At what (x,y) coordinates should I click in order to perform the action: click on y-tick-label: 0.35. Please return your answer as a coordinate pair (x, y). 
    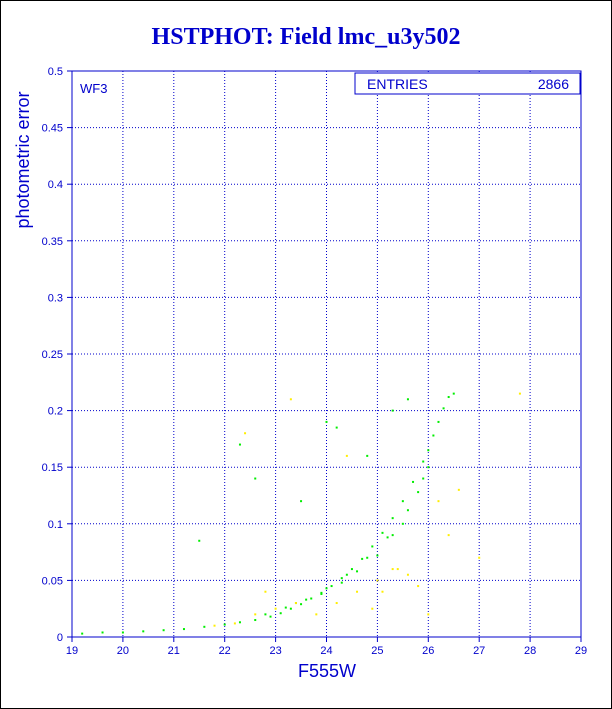
    Looking at the image, I should click on (52, 242).